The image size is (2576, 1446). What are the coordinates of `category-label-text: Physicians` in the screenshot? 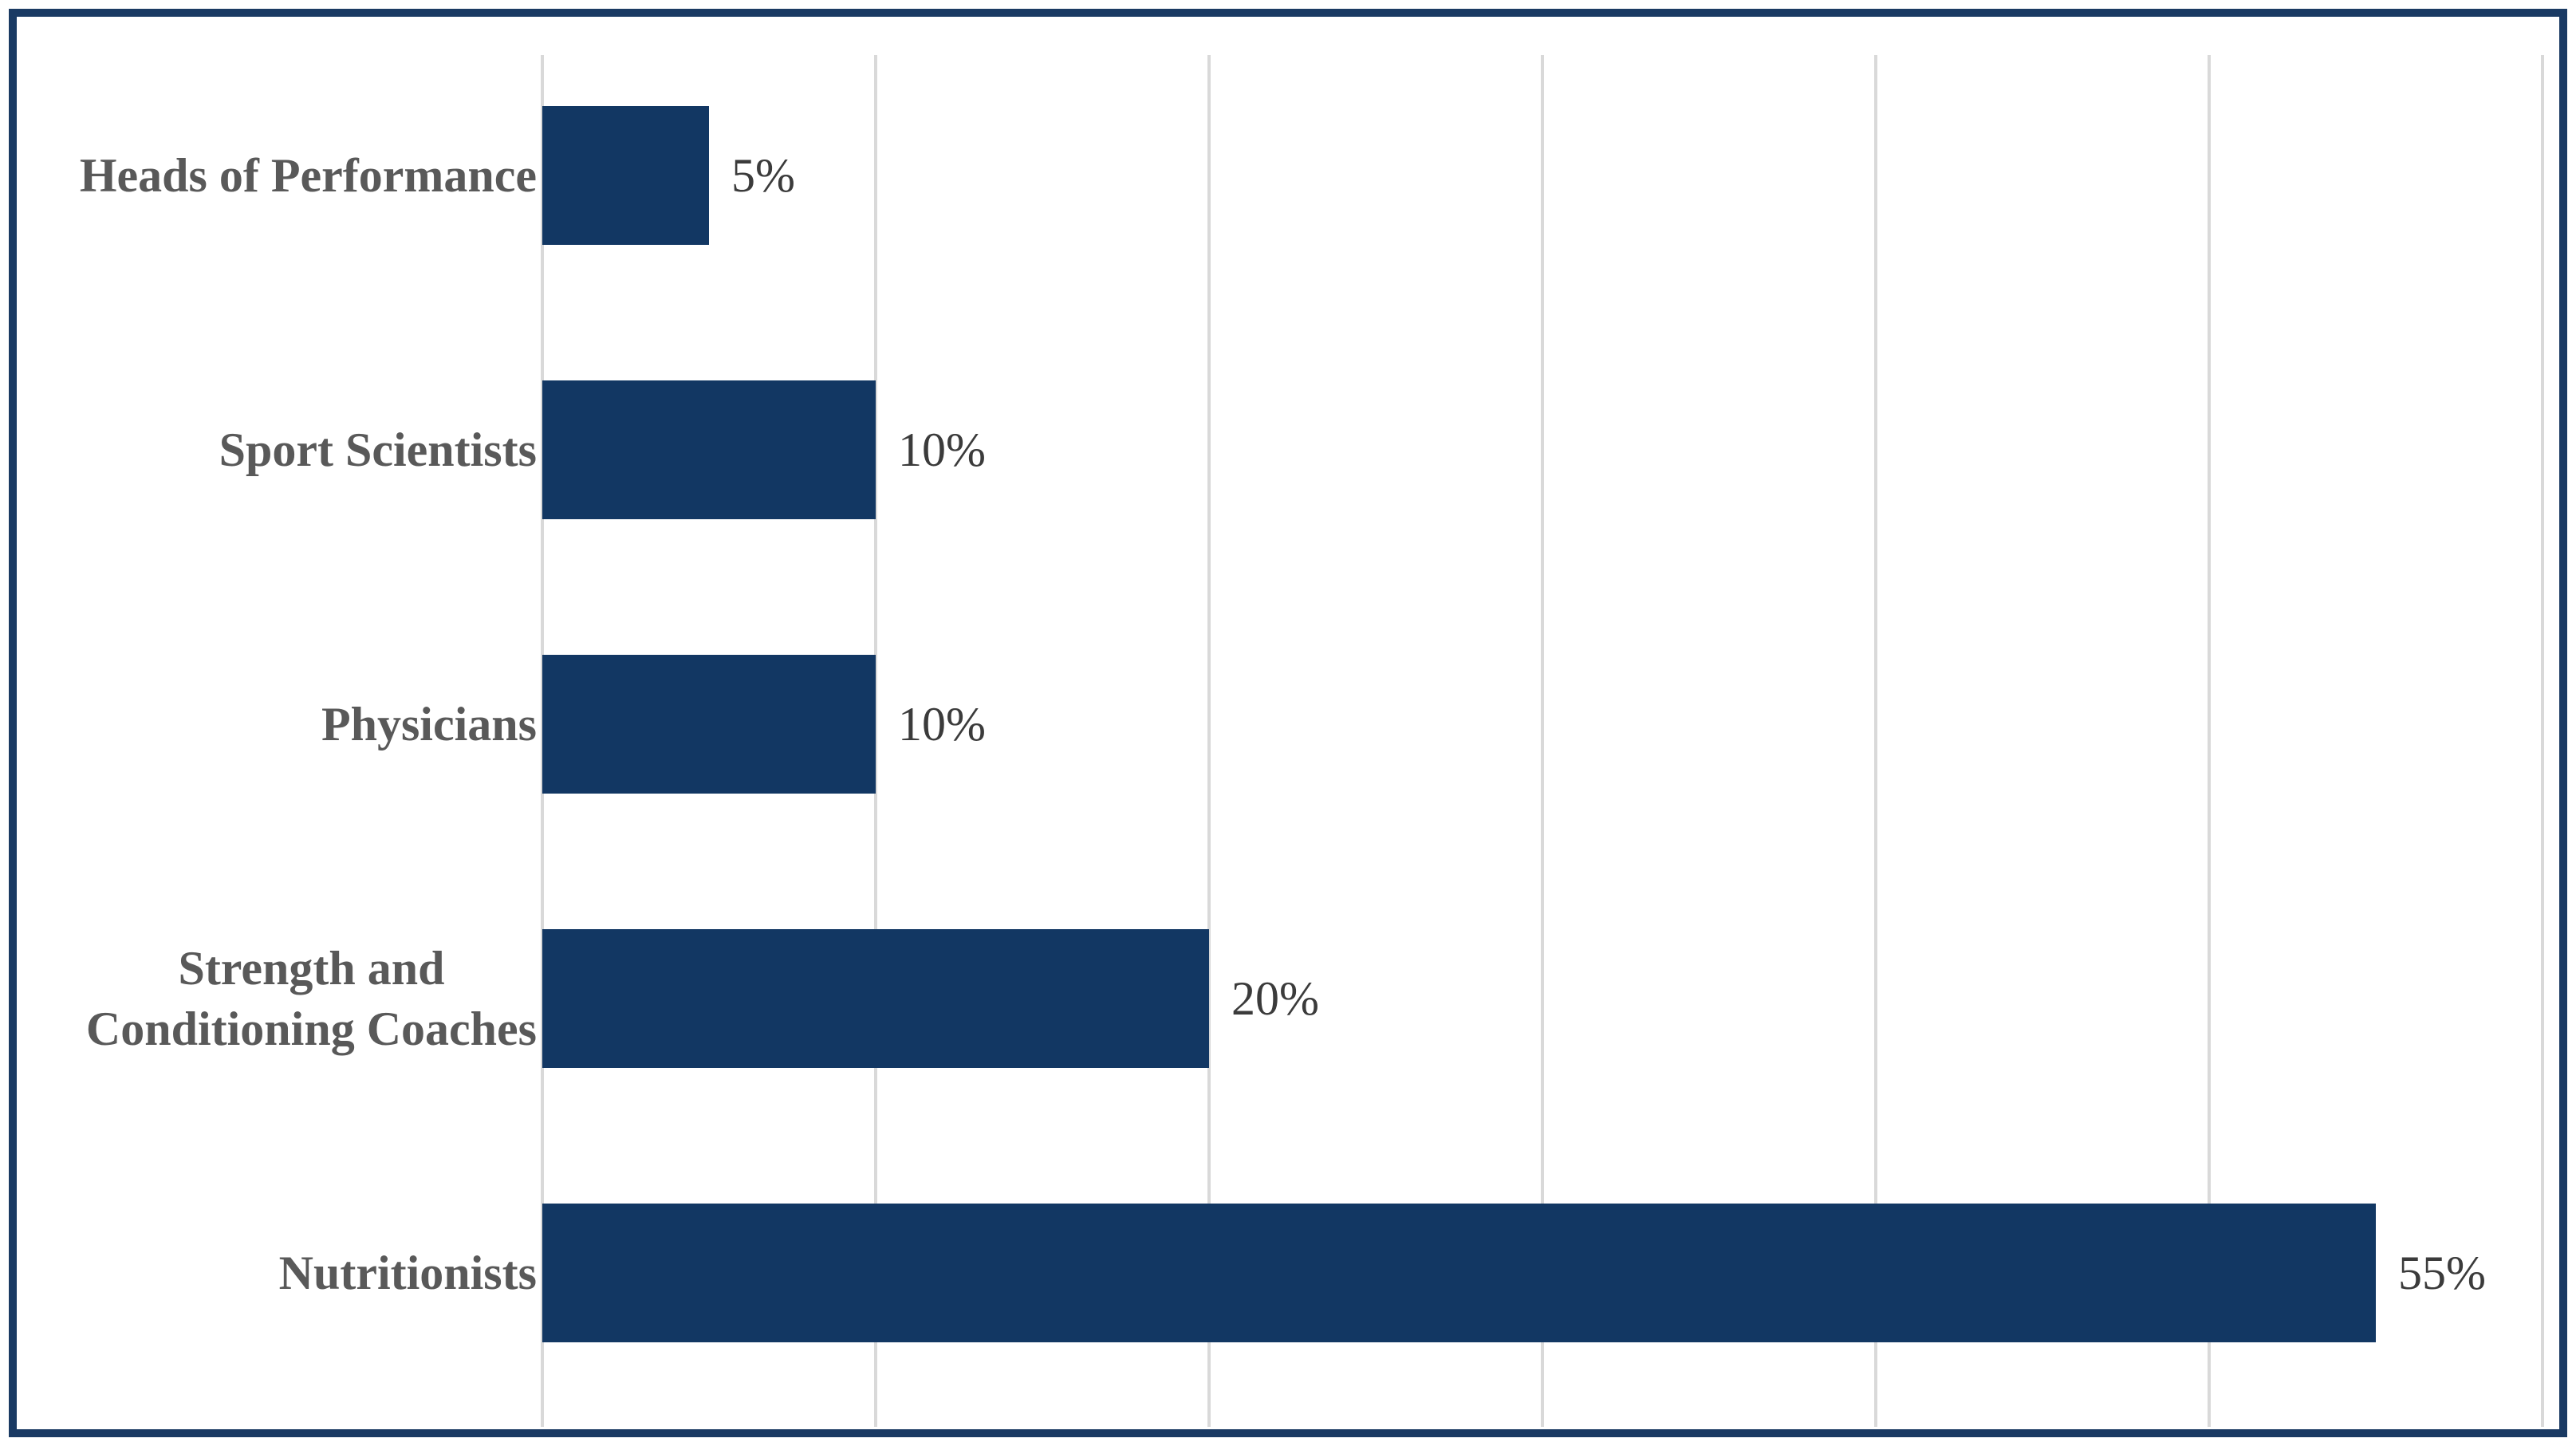 It's located at (429, 724).